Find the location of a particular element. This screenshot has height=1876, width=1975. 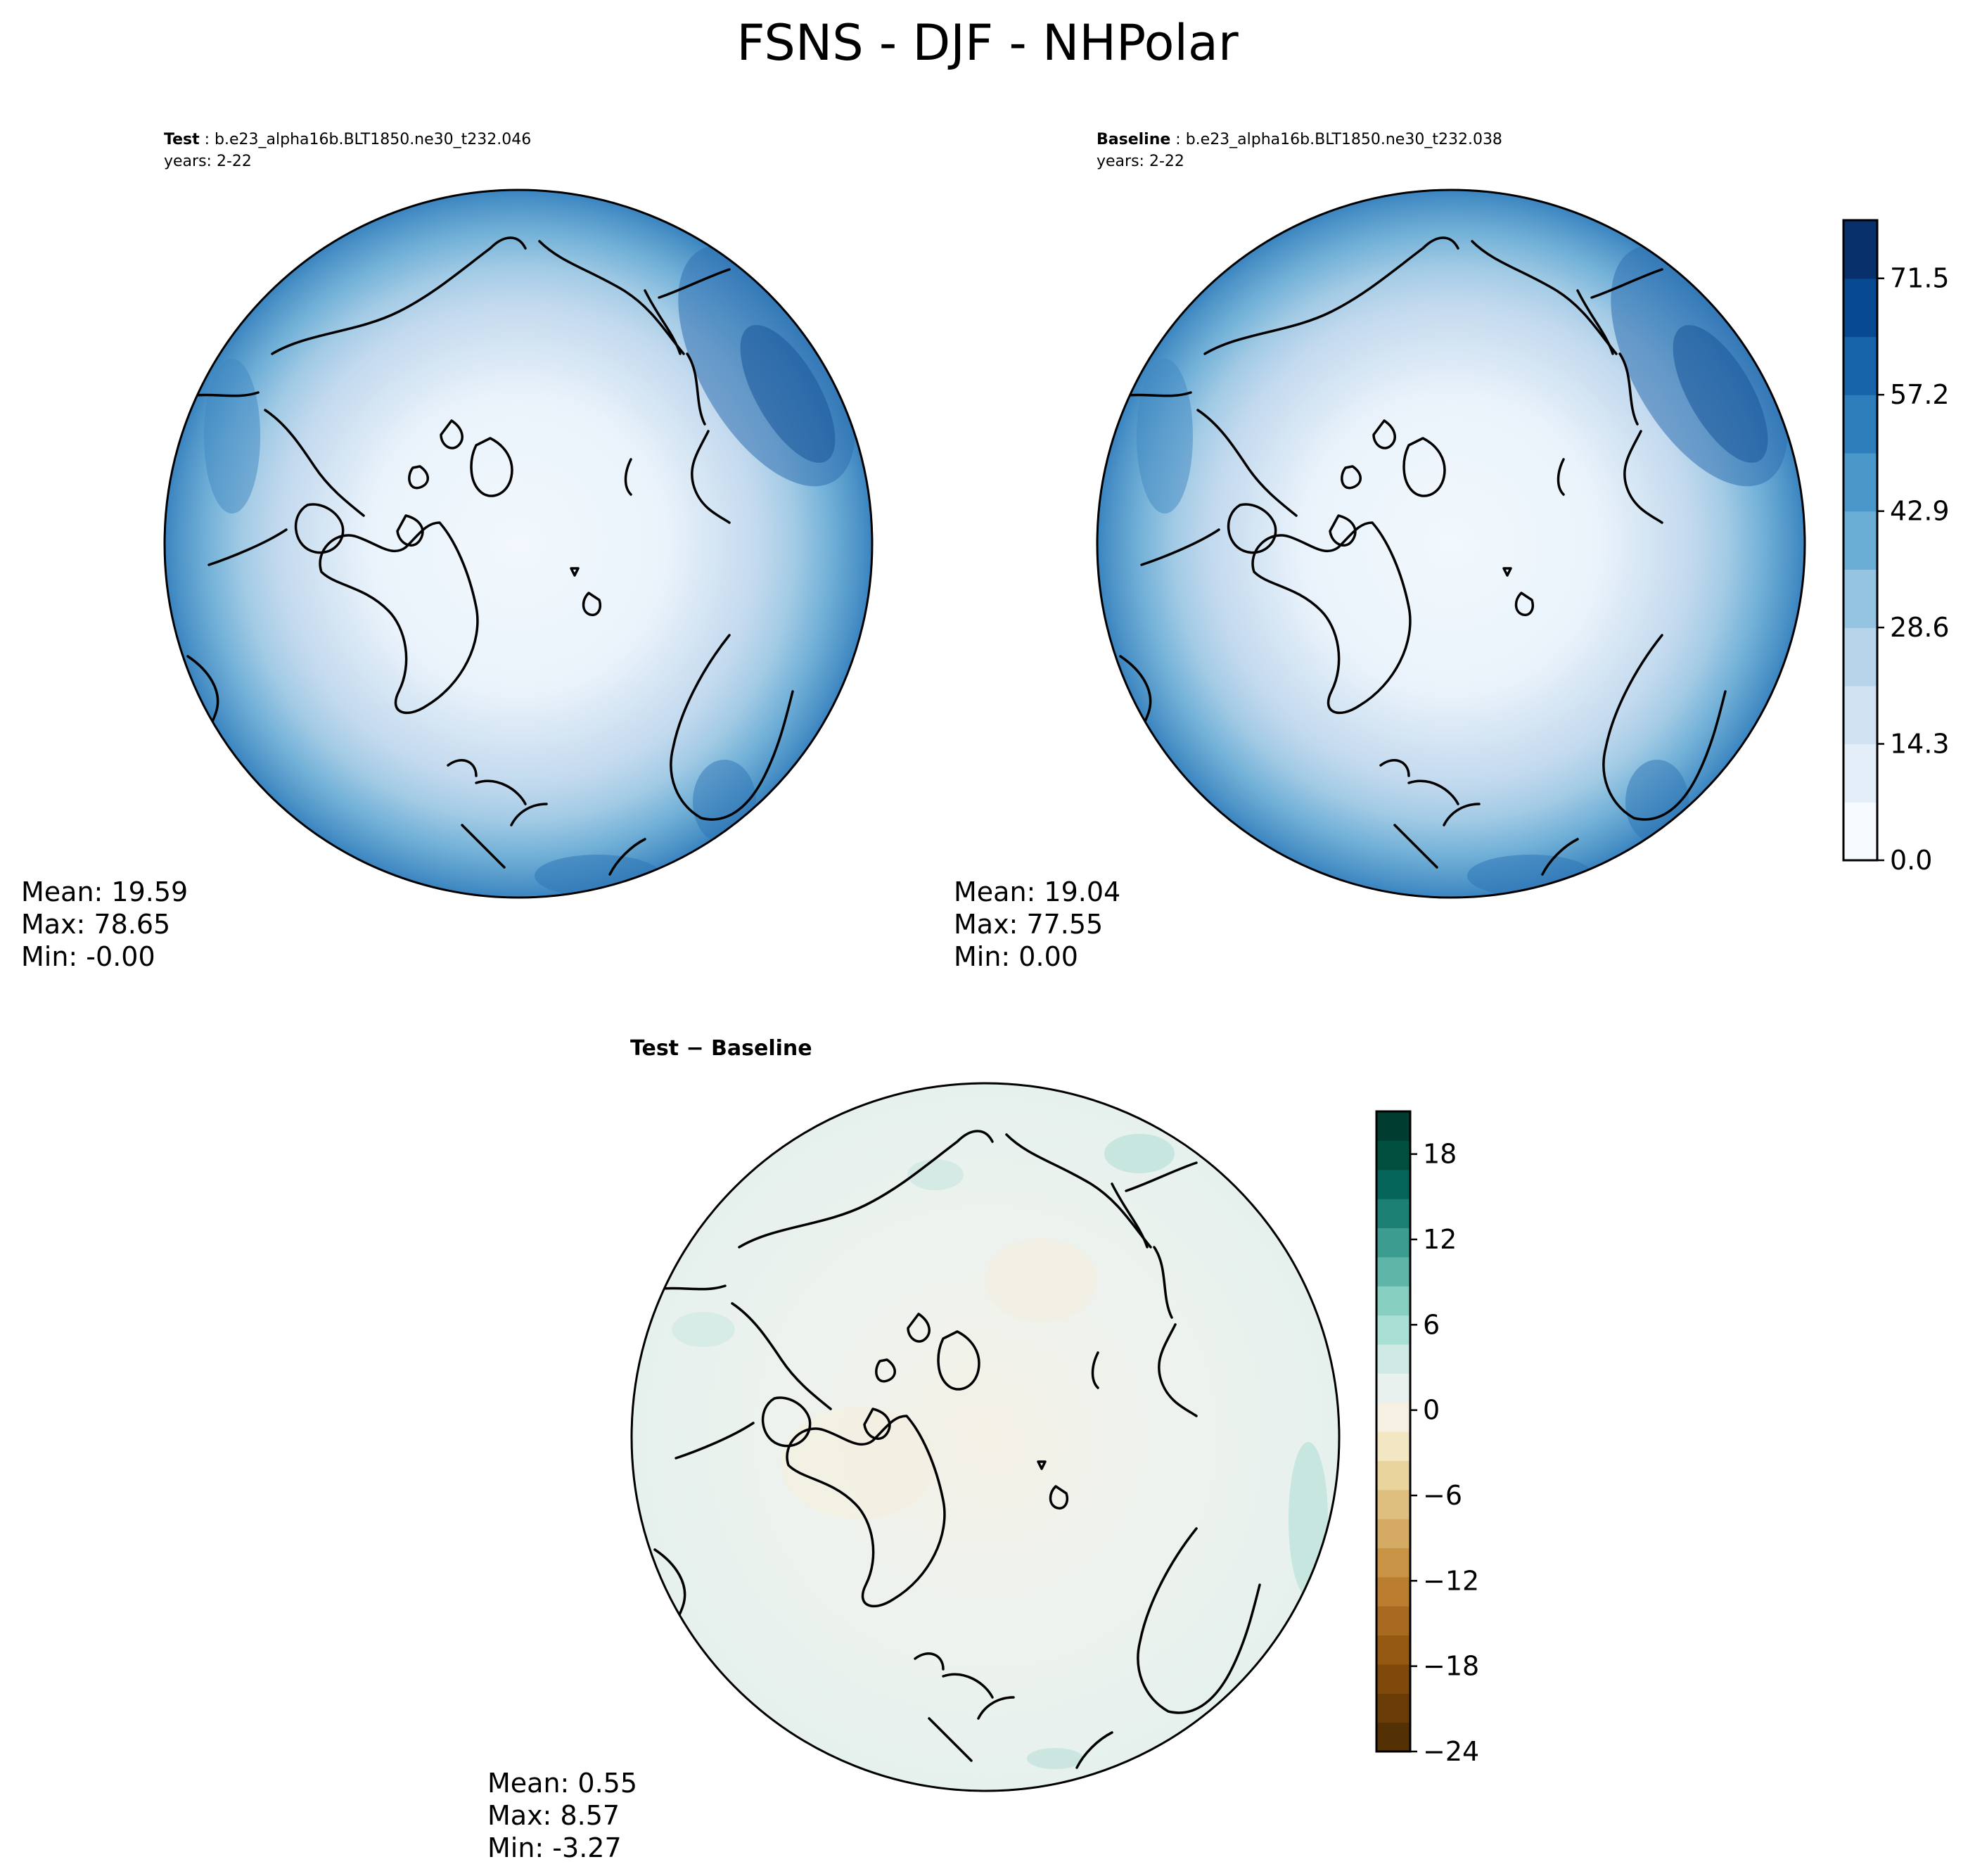

main-colorbar-tick-label: 42.9 is located at coordinates (1920, 511).